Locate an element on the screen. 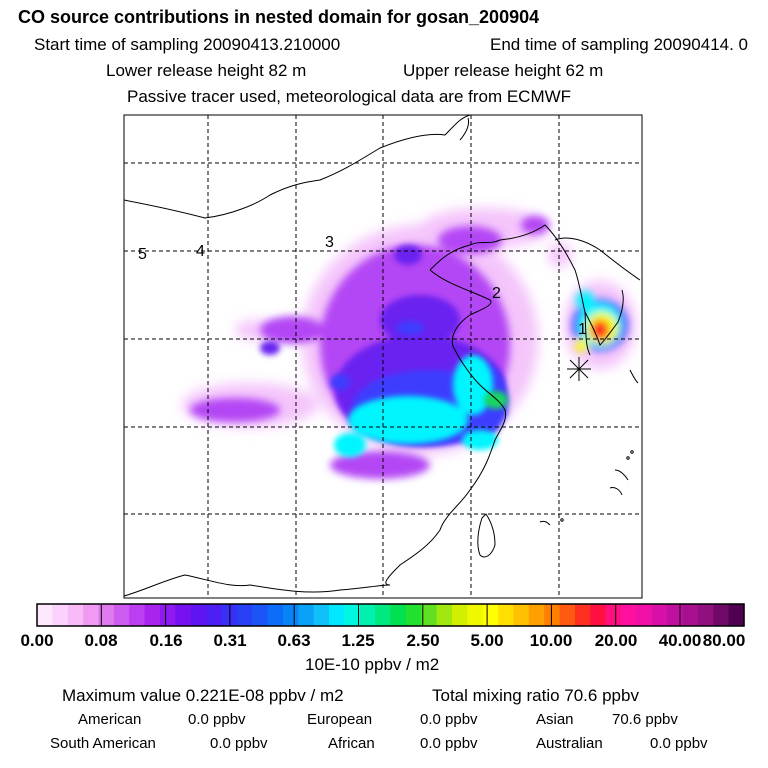 The image size is (768, 768). end-time-label: End time of sampling 20090414. 0 is located at coordinates (619, 44).